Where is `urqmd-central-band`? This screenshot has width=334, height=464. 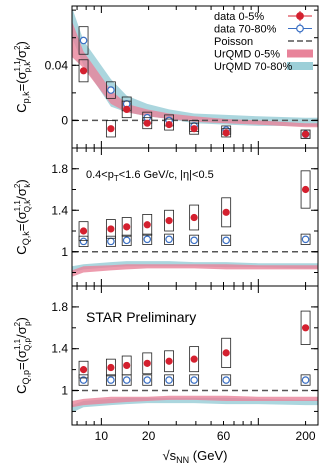
urqmd-central-band is located at coordinates (195, 270).